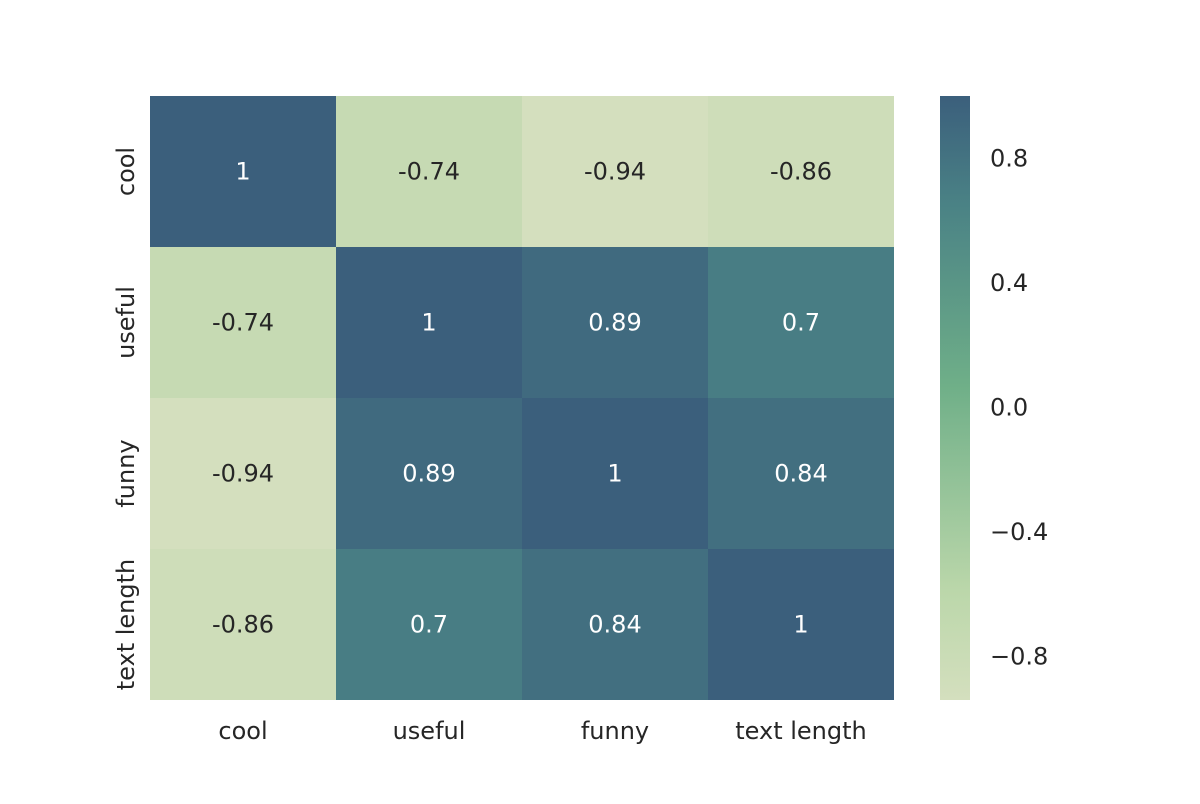  What do you see at coordinates (1009, 158) in the screenshot?
I see `colorbar-tick-label: 0.8` at bounding box center [1009, 158].